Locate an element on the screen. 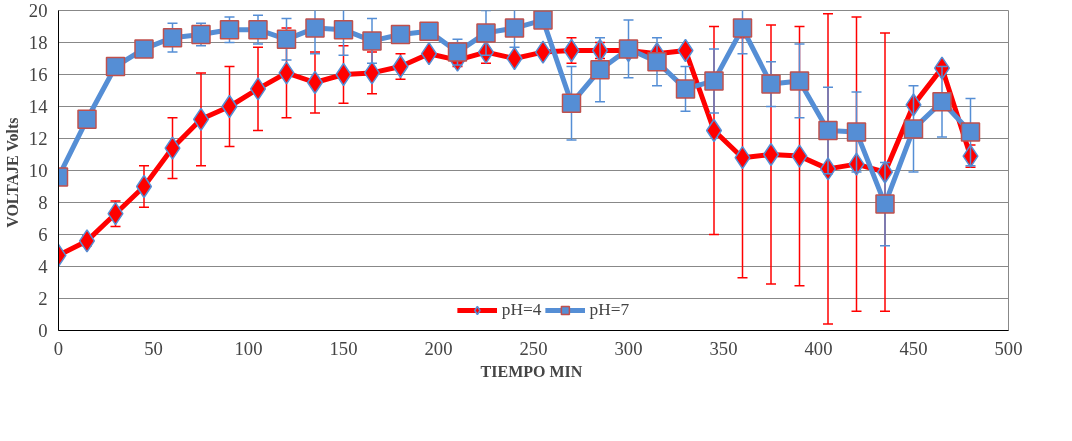 This screenshot has width=1072, height=441. legend-label: pH=4 is located at coordinates (521, 310).